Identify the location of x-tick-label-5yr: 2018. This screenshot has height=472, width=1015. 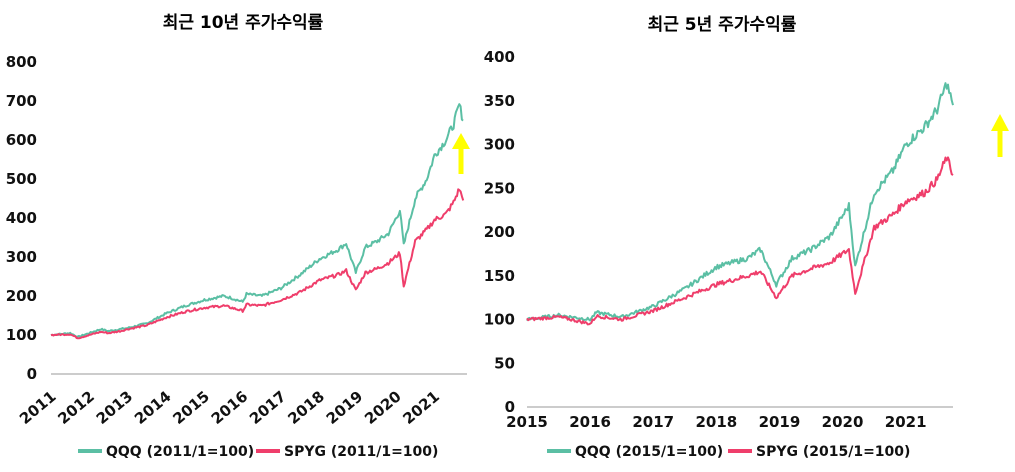
(716, 422).